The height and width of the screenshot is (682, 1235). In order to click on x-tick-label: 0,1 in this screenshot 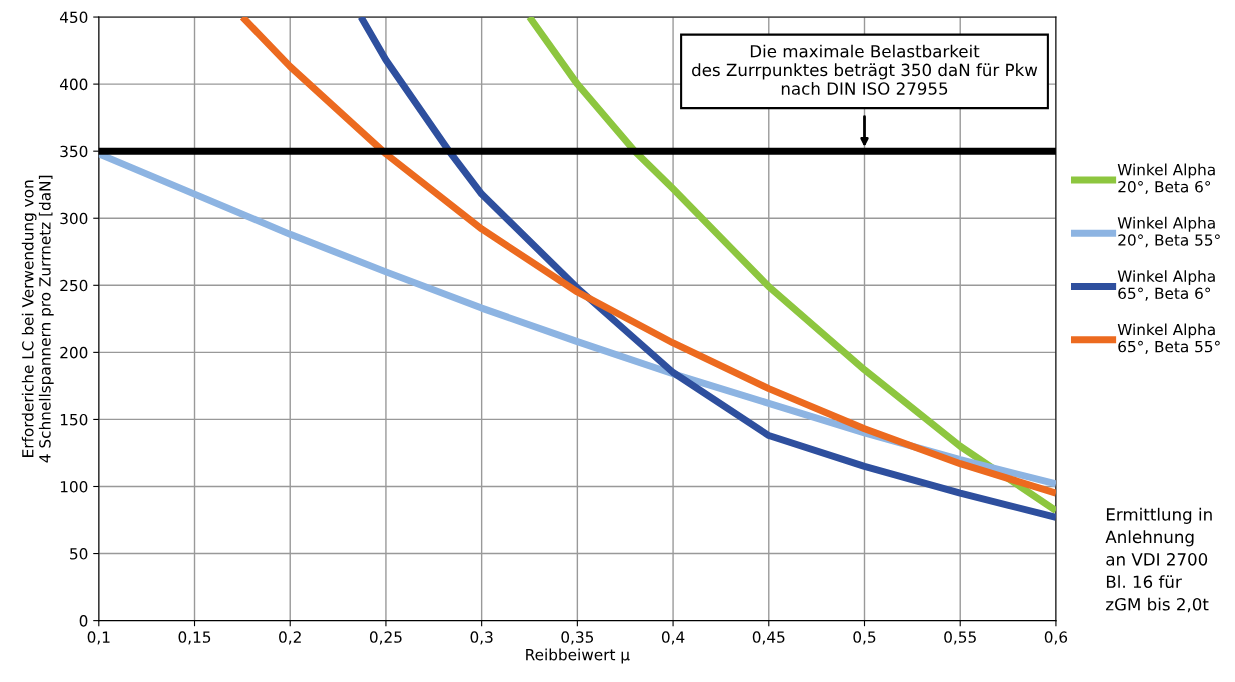, I will do `click(98, 638)`.